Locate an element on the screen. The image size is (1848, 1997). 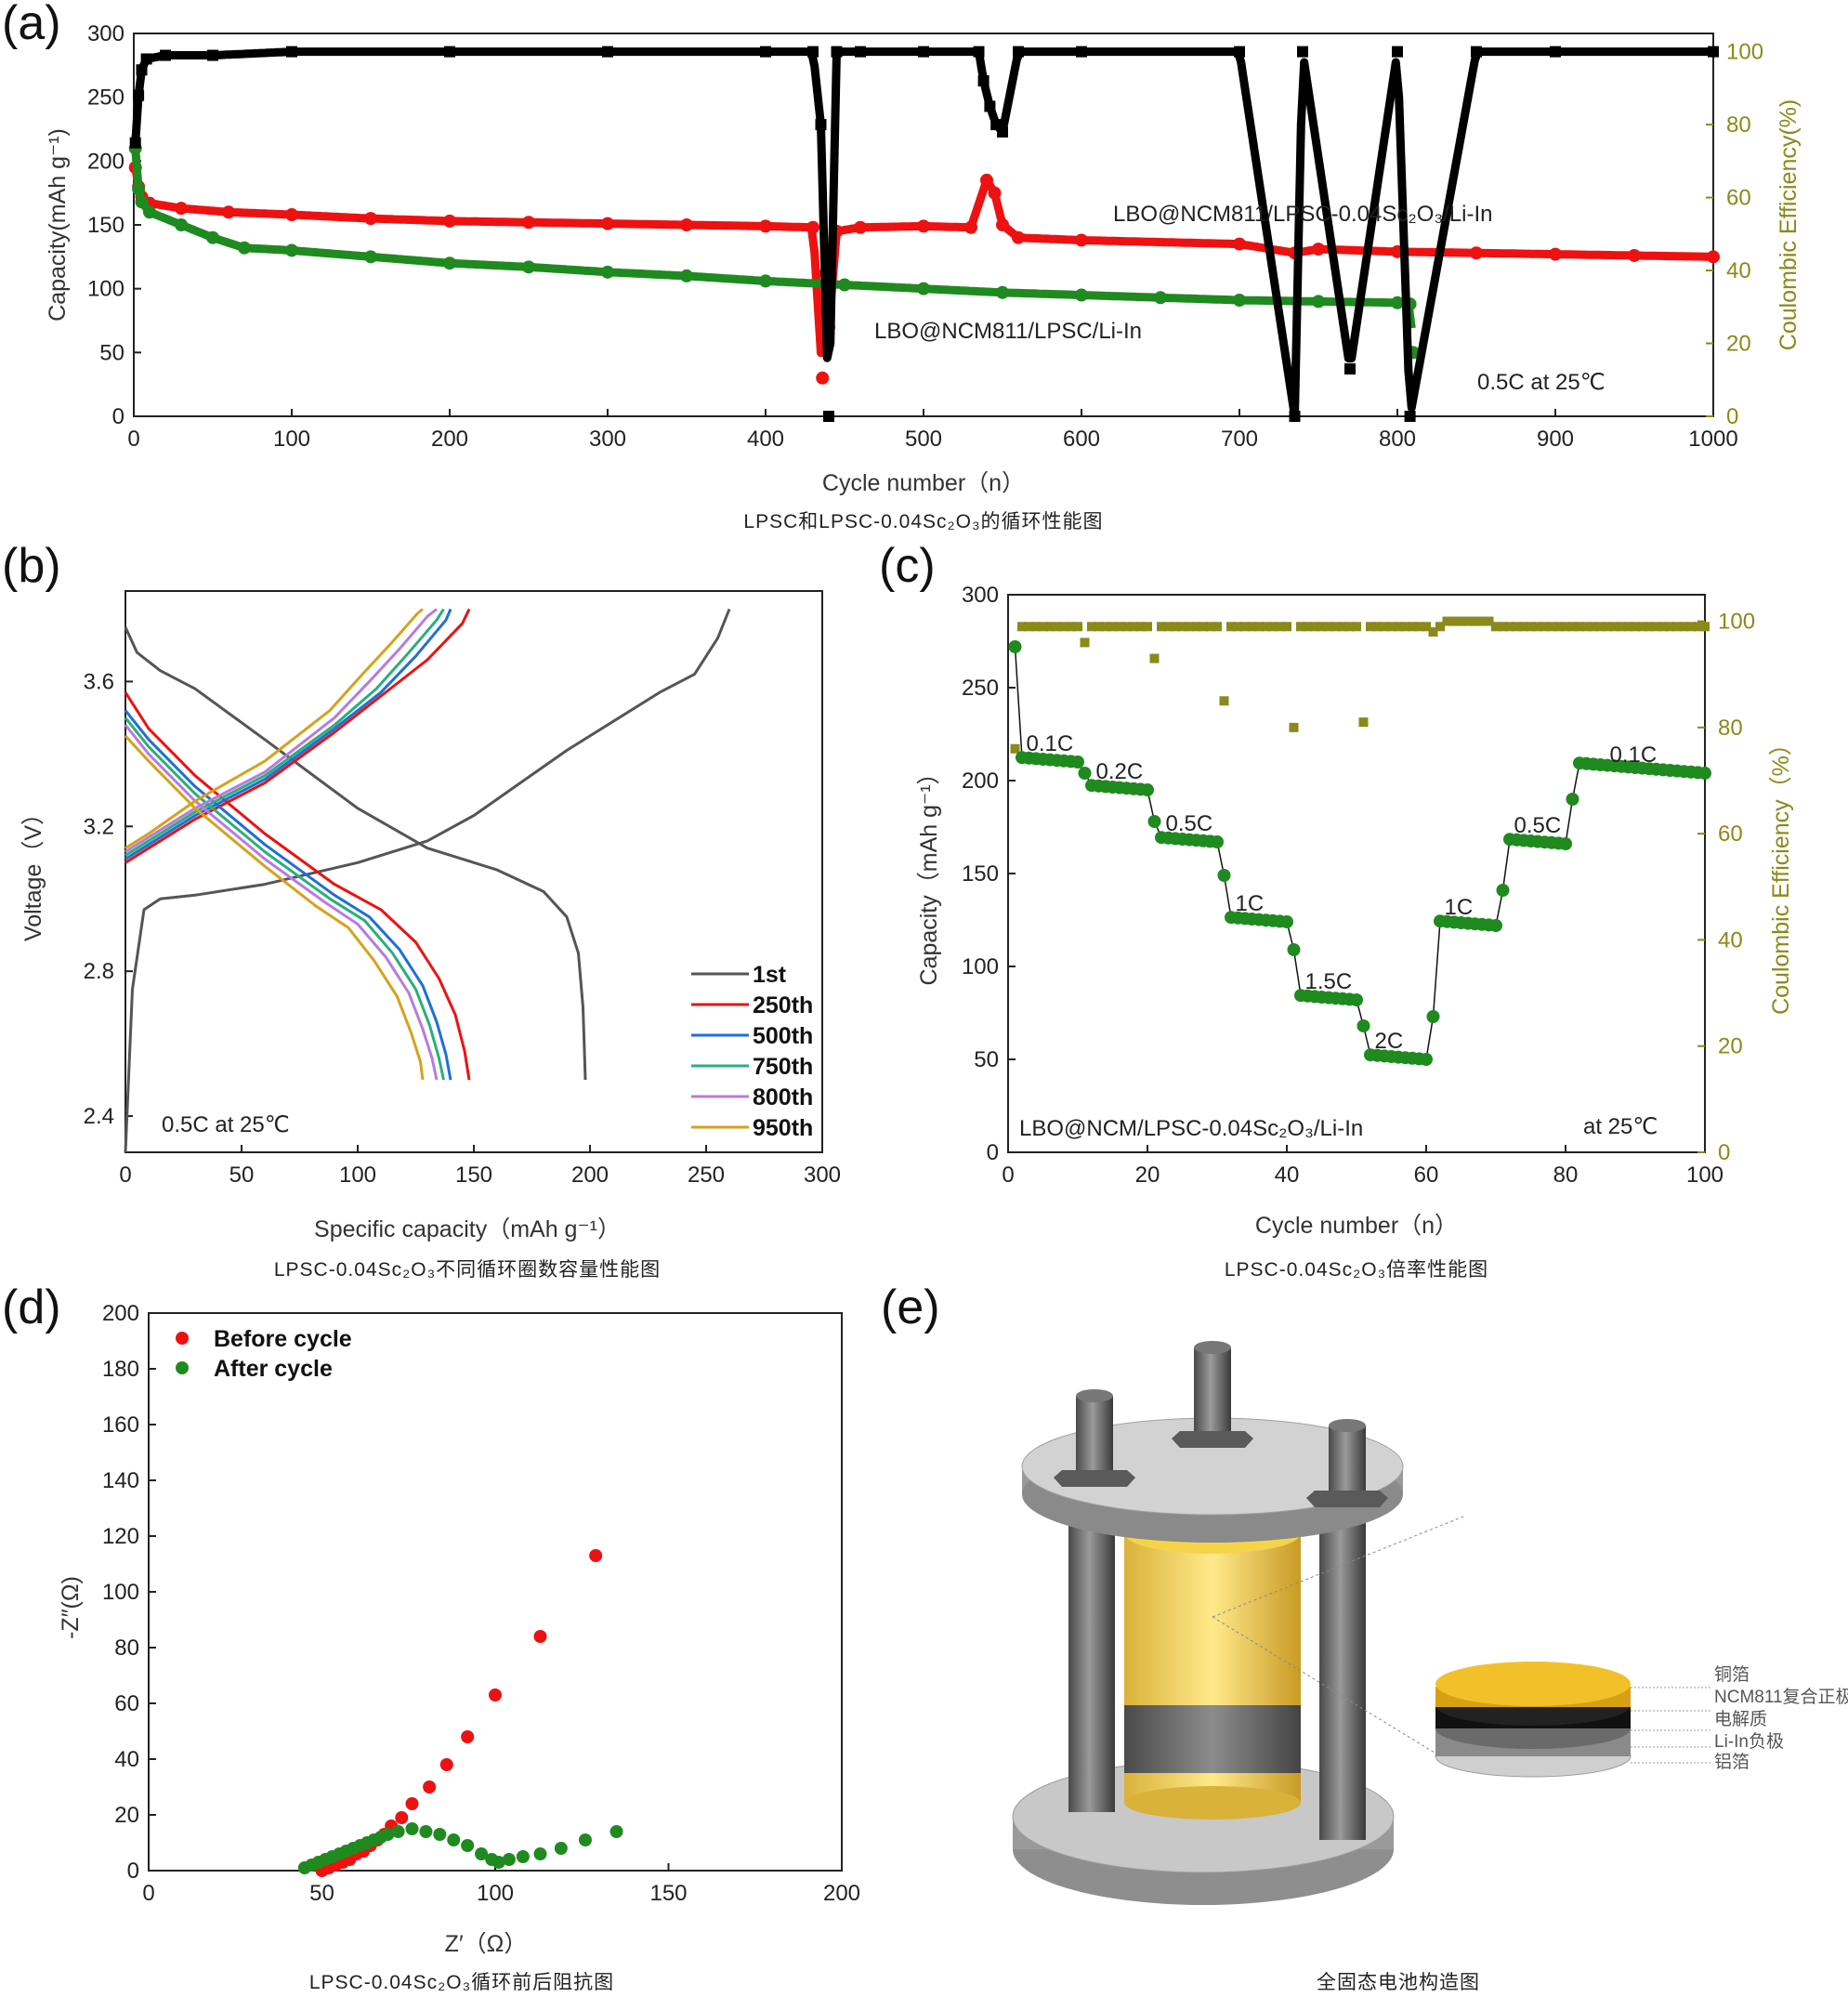
y-tick-label: 40 is located at coordinates (127, 1759).